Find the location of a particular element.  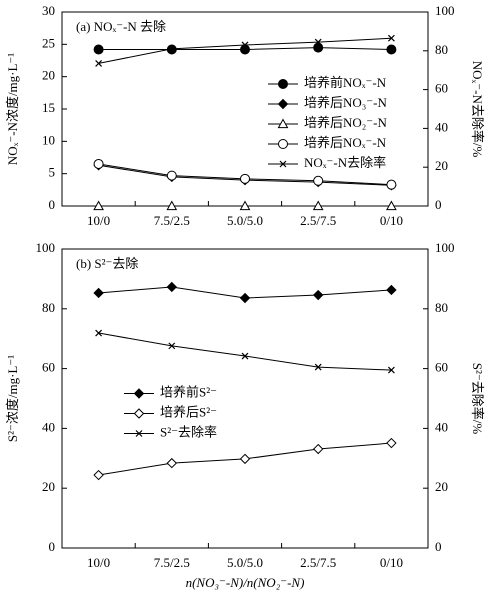

y-axis-label: S²⁻浓度/mg·L⁻¹ is located at coordinates (12, 398).